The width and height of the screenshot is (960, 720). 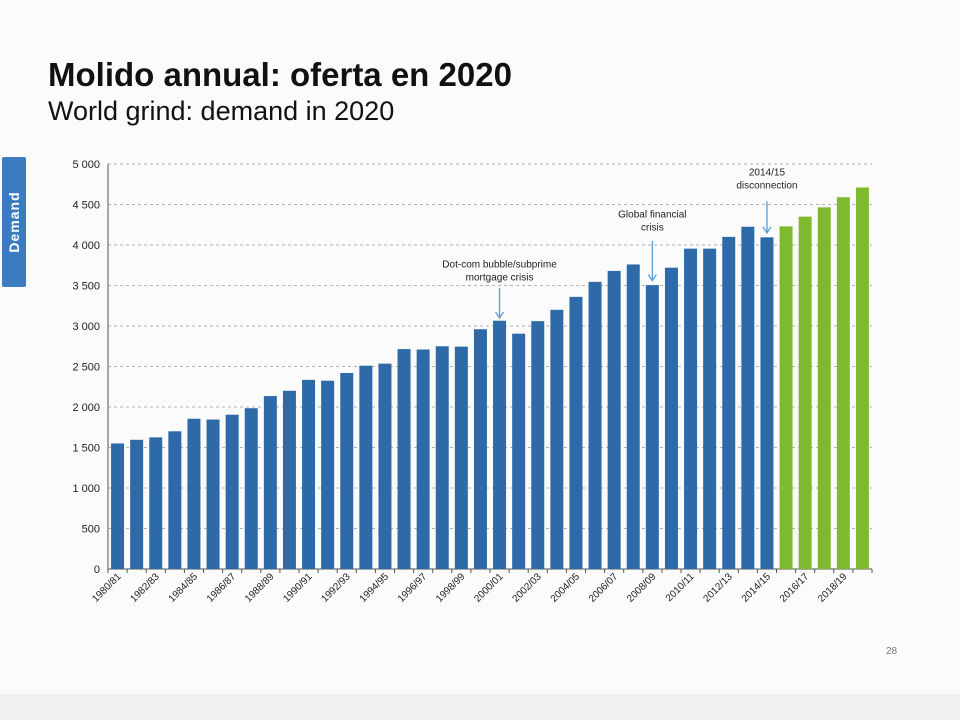 What do you see at coordinates (221, 111) in the screenshot?
I see `slide-subtitle: World grind: demand in 2020` at bounding box center [221, 111].